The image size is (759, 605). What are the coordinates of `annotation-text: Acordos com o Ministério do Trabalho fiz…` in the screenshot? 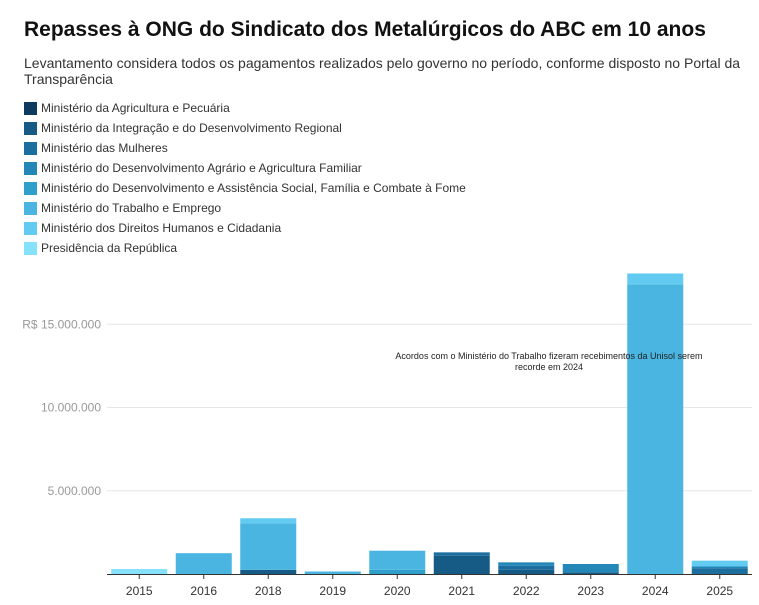 It's located at (548, 356).